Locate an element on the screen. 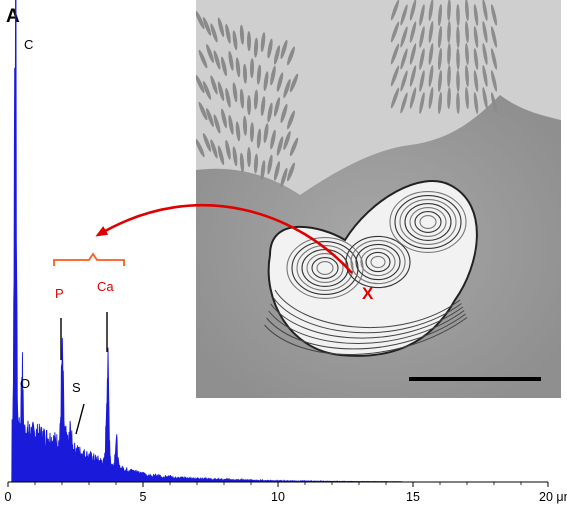 Image resolution: width=567 pixels, height=513 pixels. x-tick-label-20: 20 μm is located at coordinates (553, 497).